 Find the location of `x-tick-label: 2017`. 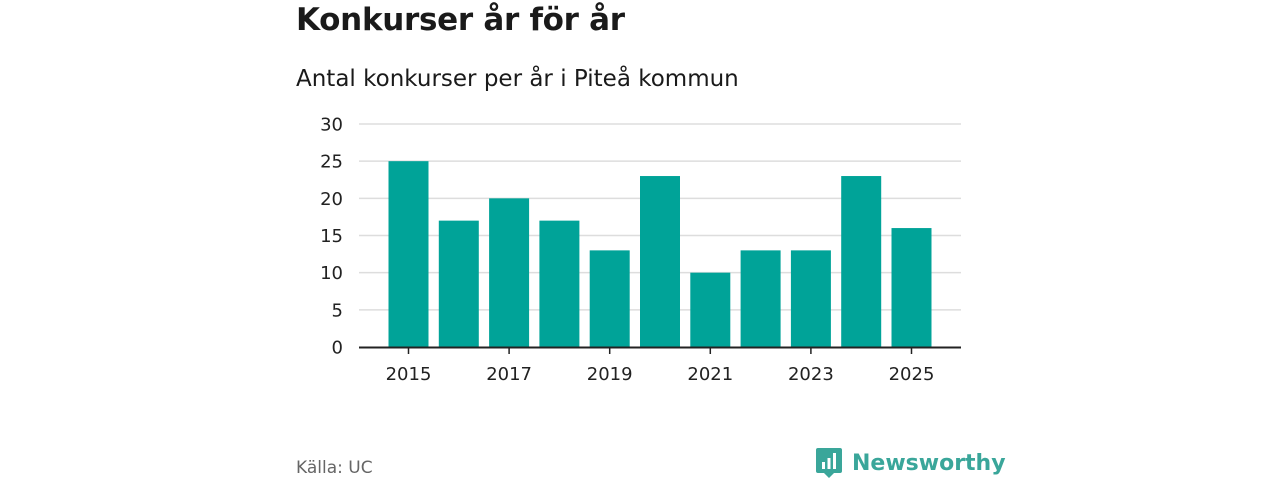

x-tick-label: 2017 is located at coordinates (509, 374).